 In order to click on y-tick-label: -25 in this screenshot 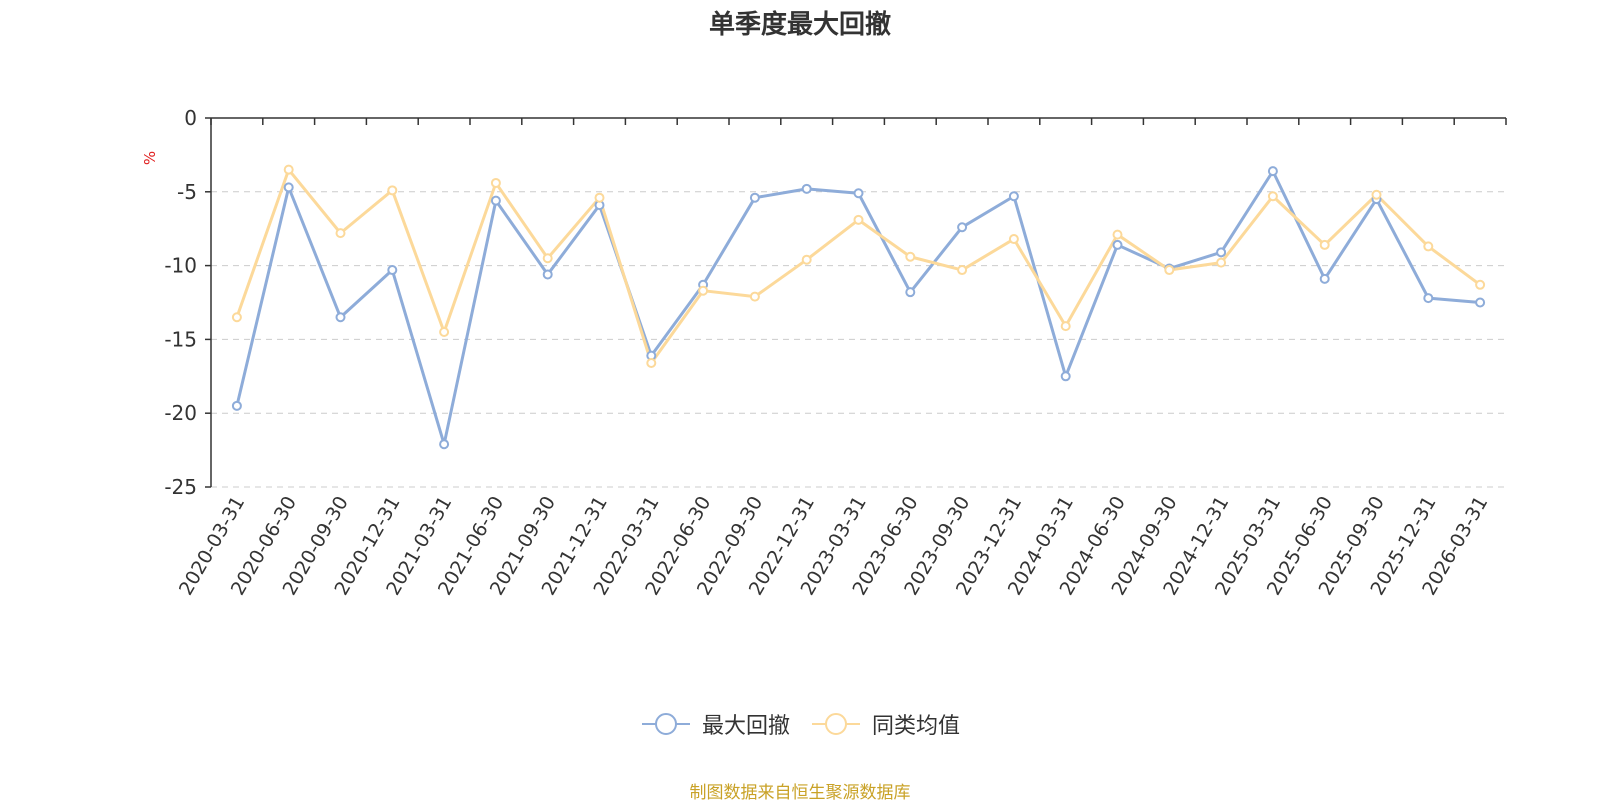, I will do `click(180, 487)`.